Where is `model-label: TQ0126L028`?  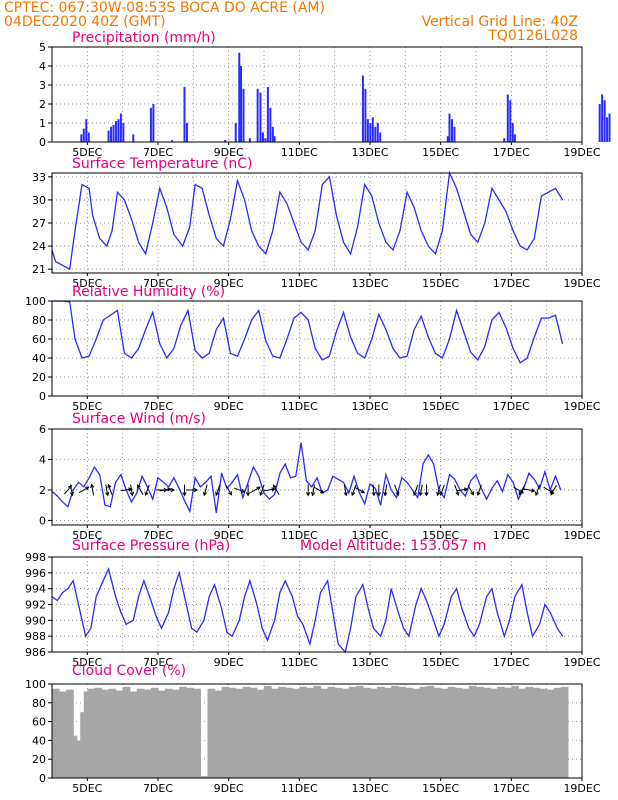
model-label: TQ0126L028 is located at coordinates (532, 36).